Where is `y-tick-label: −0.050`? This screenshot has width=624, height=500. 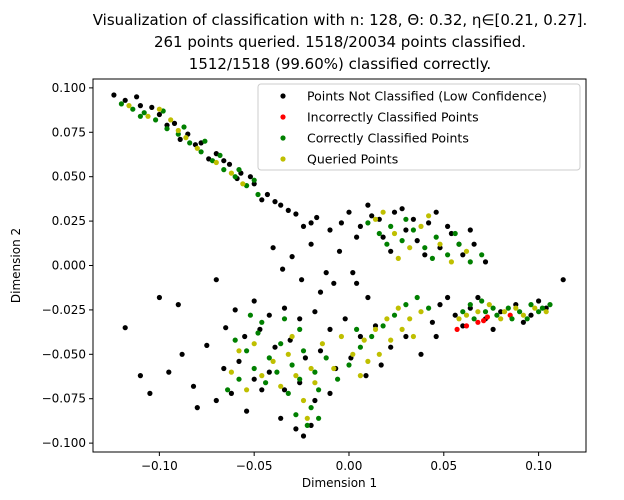 y-tick-label: −0.050 is located at coordinates (64, 354).